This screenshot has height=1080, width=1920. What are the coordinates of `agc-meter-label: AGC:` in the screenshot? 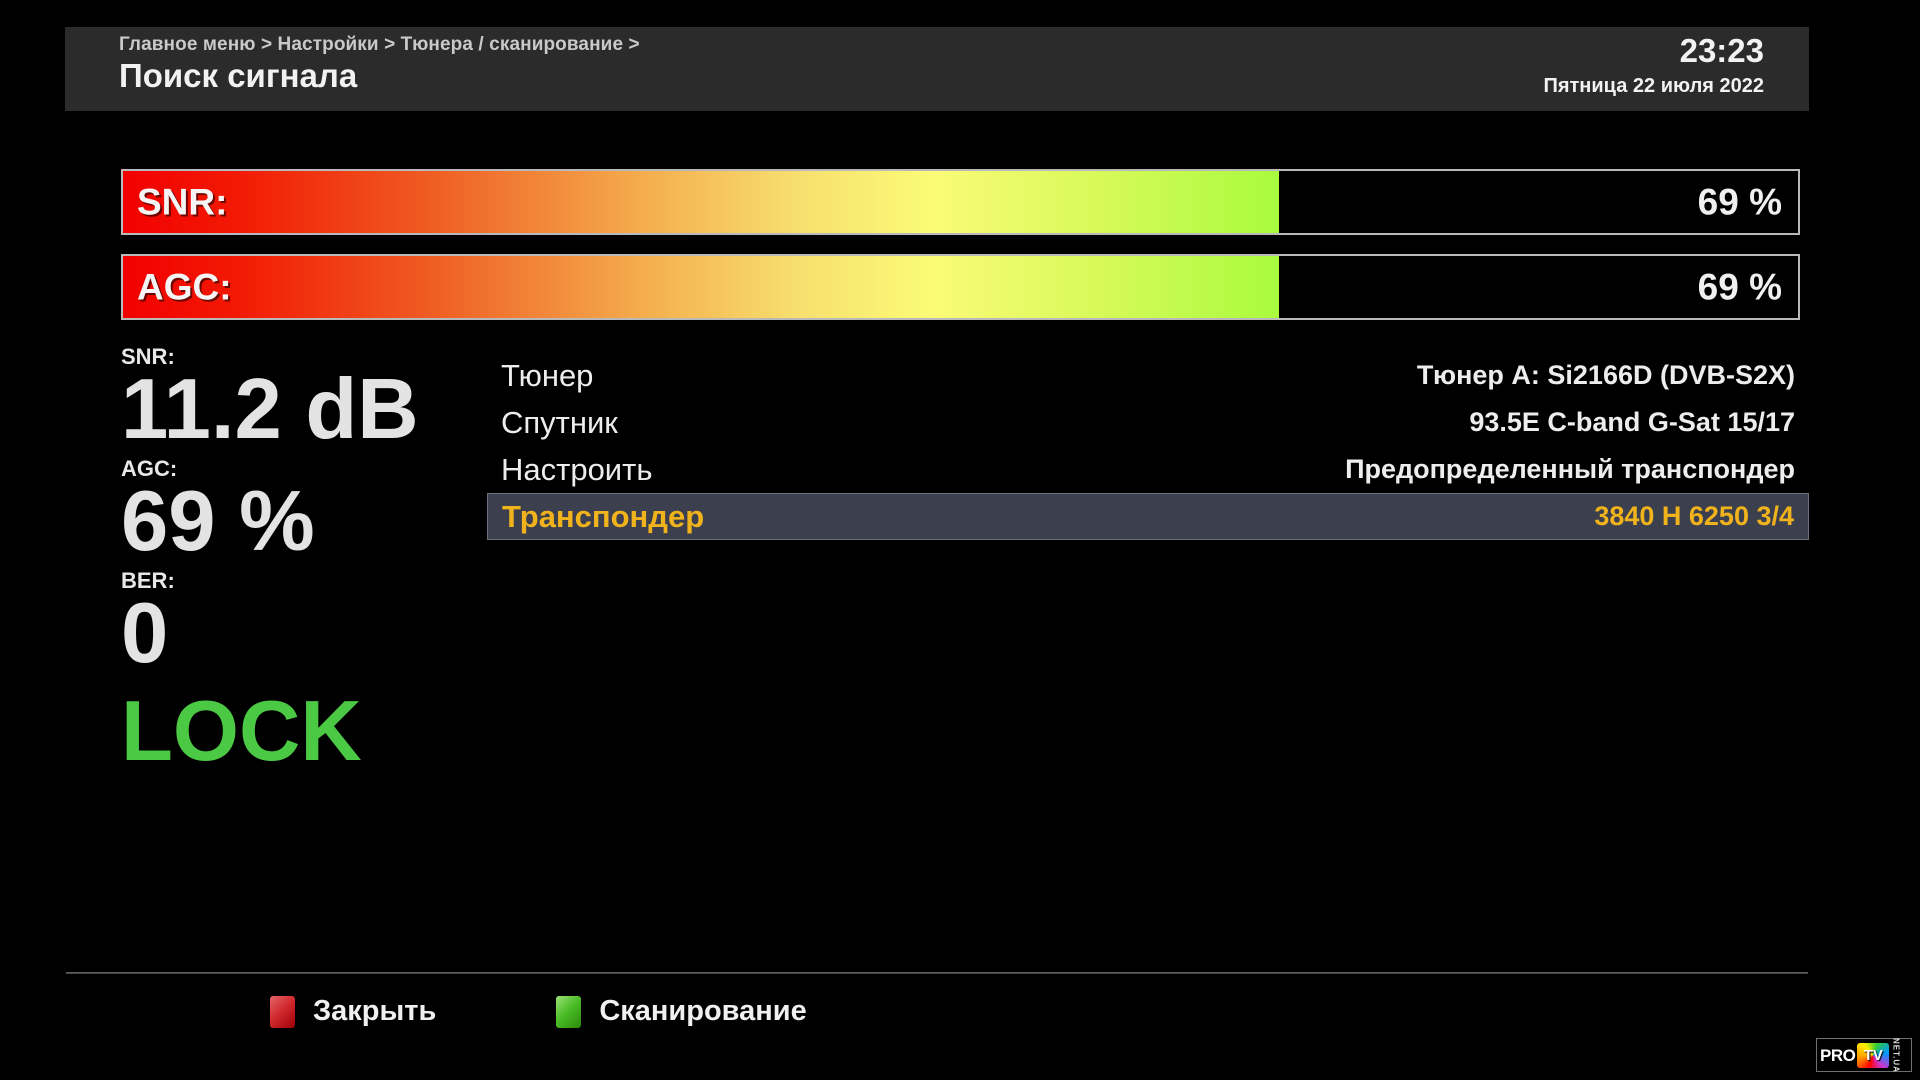 It's located at (184, 287).